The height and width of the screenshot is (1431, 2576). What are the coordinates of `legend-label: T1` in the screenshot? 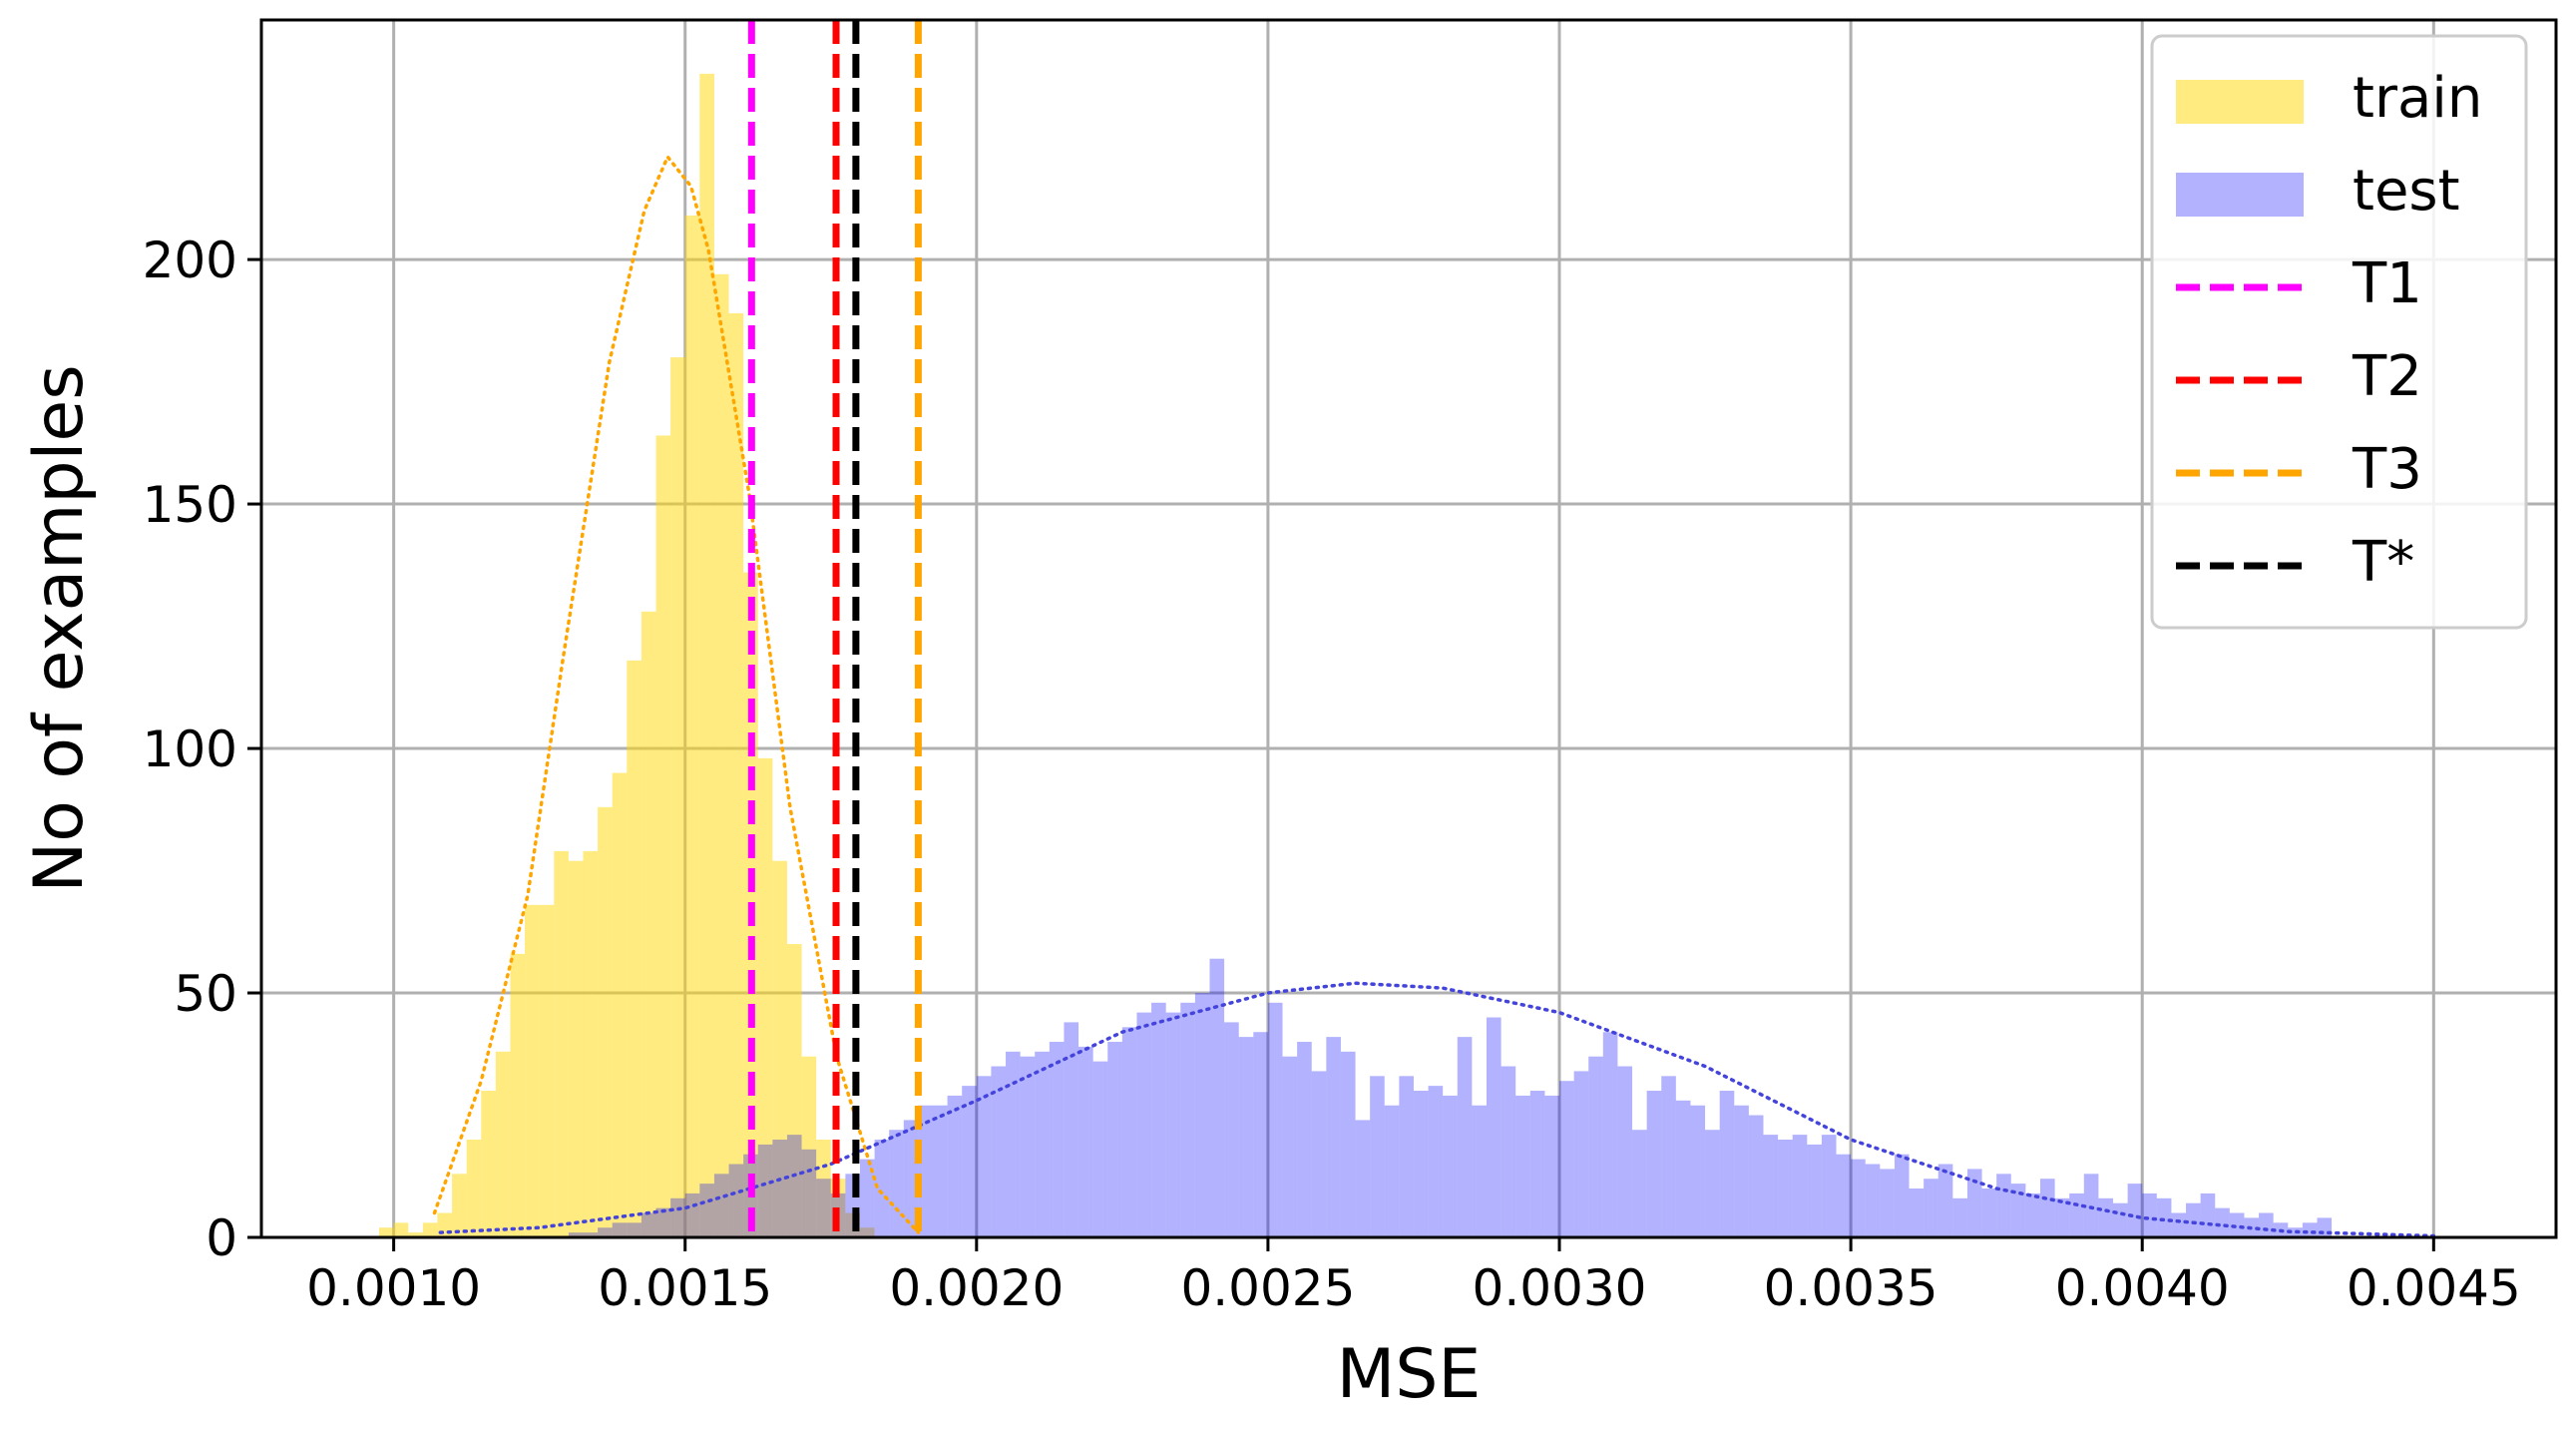 It's located at (2387, 283).